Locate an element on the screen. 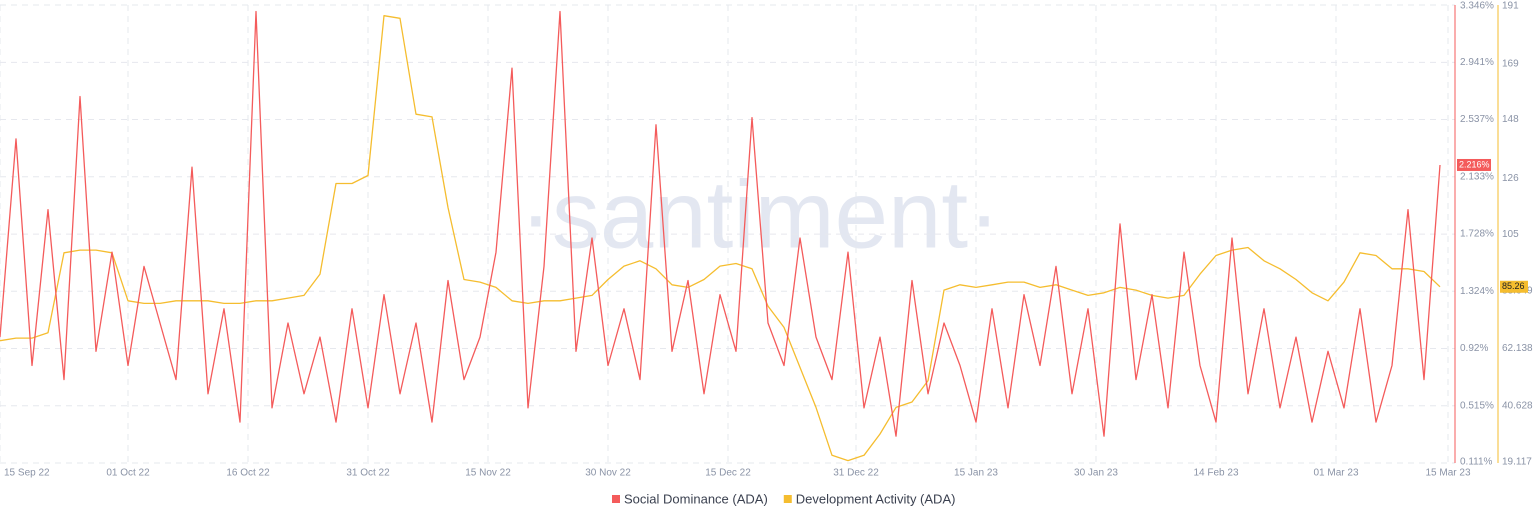 The width and height of the screenshot is (1536, 520). y-tick-label: 1.324% is located at coordinates (1477, 291).